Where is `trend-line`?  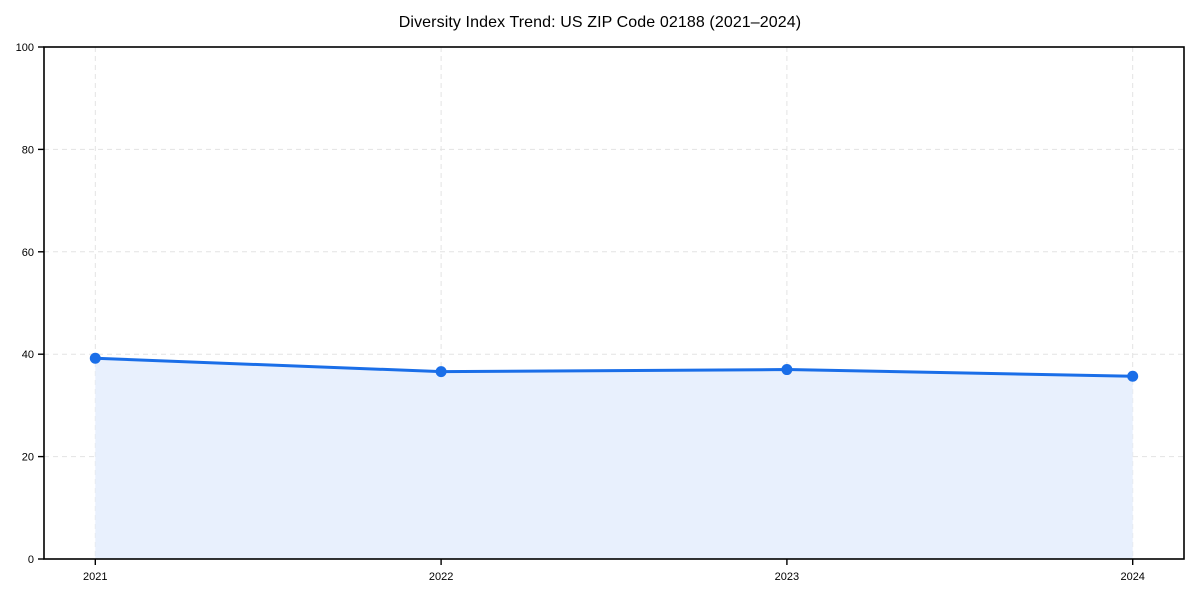
trend-line is located at coordinates (614, 367).